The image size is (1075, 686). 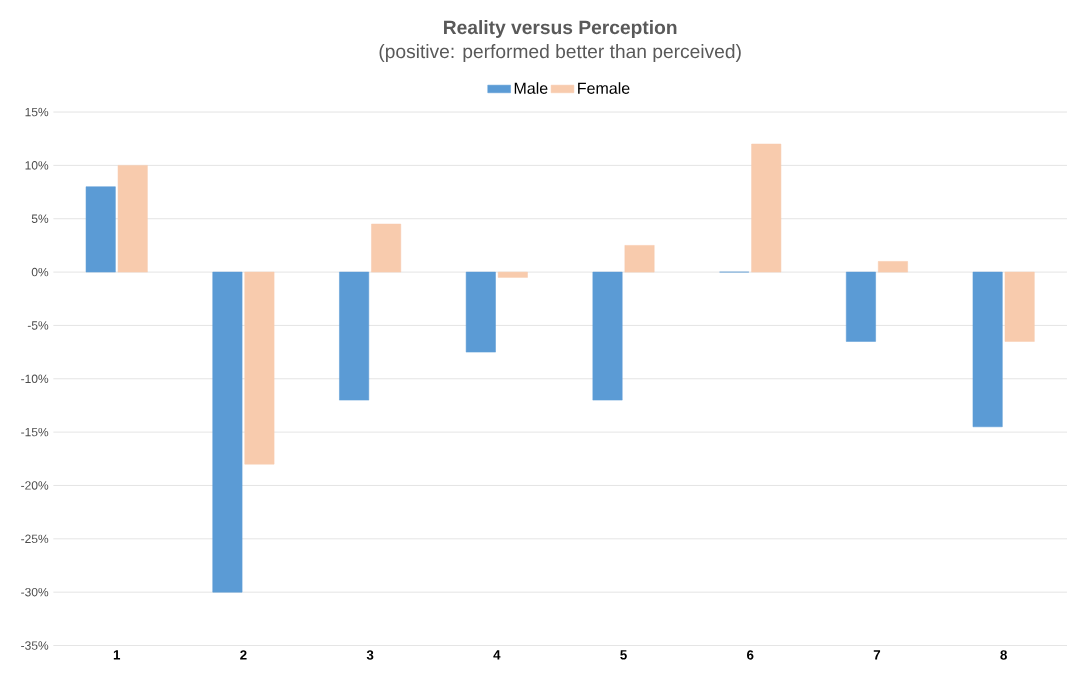 What do you see at coordinates (117, 655) in the screenshot?
I see `x-tick-label: 1` at bounding box center [117, 655].